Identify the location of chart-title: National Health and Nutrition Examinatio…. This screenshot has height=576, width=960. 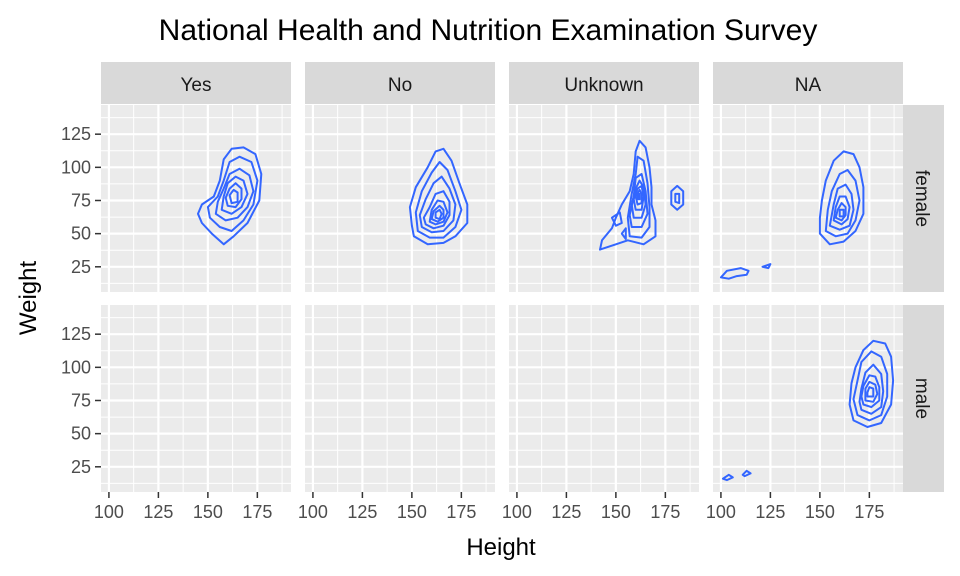
(488, 30).